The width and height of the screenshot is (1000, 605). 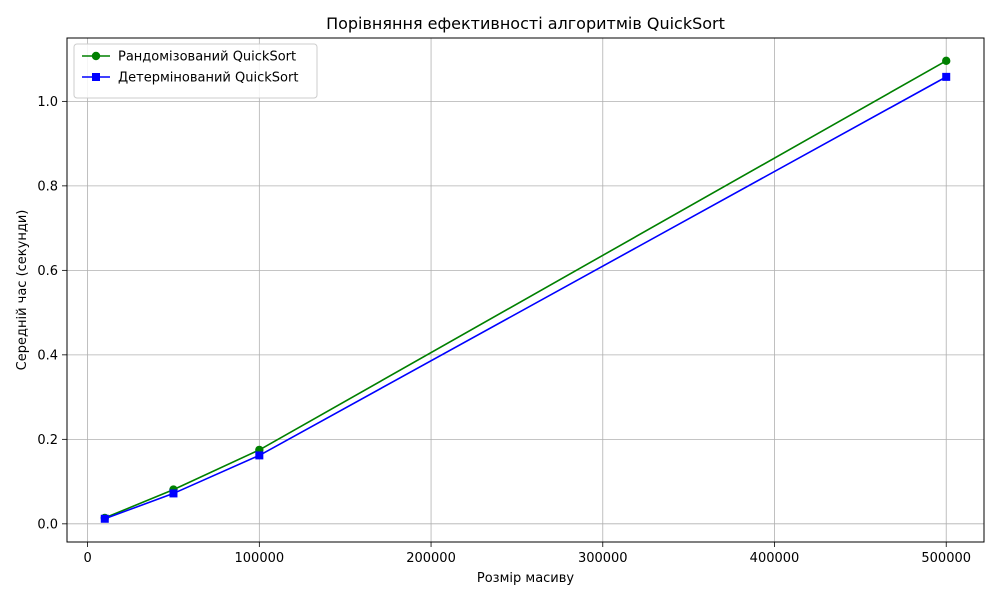 I want to click on y-tick-label: 1.0, so click(x=47, y=102).